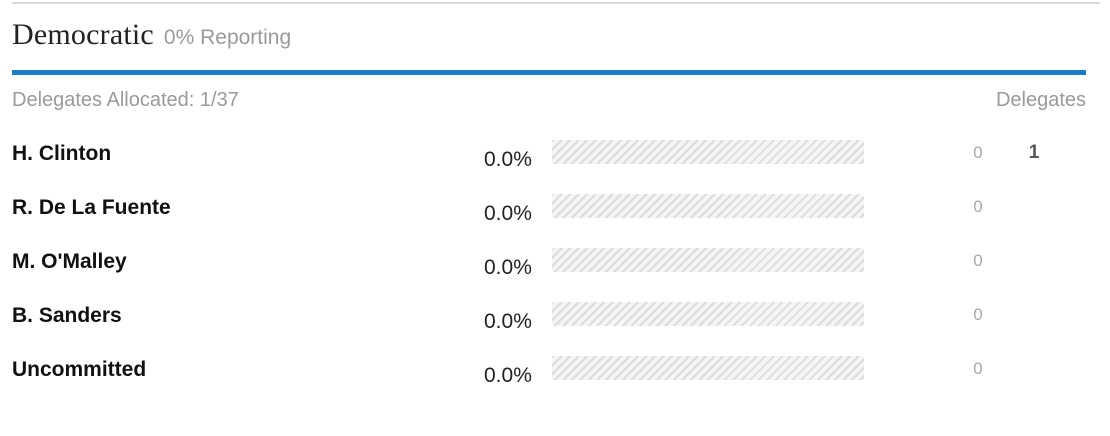 The image size is (1110, 436). Describe the element at coordinates (91, 207) in the screenshot. I see `candidate-name: R. De La Fuente` at that location.